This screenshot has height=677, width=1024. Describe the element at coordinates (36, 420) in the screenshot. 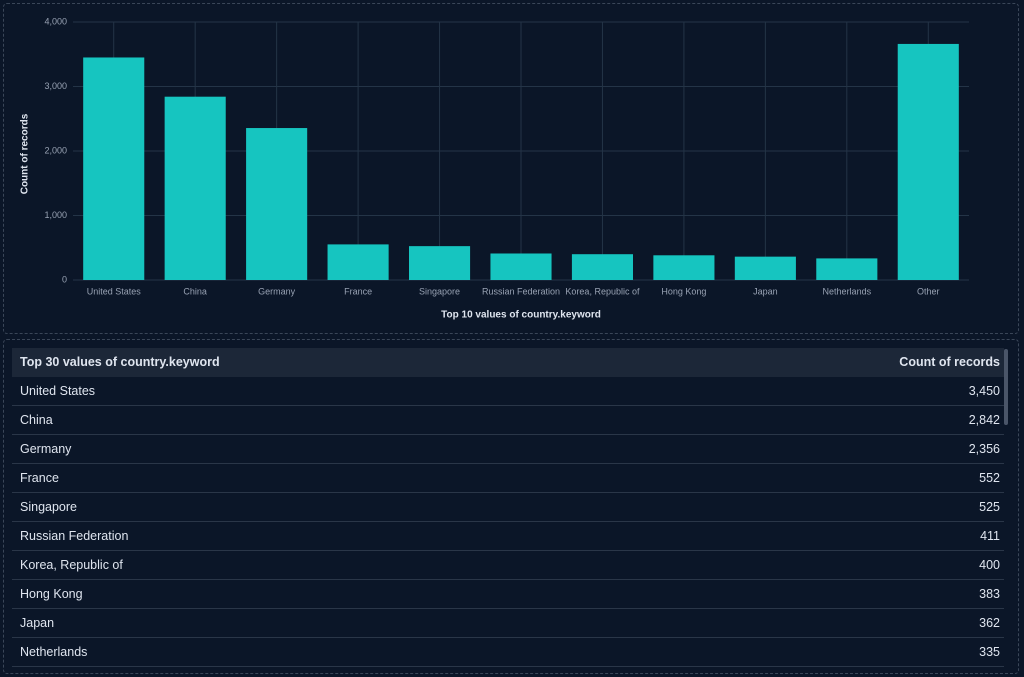

I see `country-cell: China` at that location.